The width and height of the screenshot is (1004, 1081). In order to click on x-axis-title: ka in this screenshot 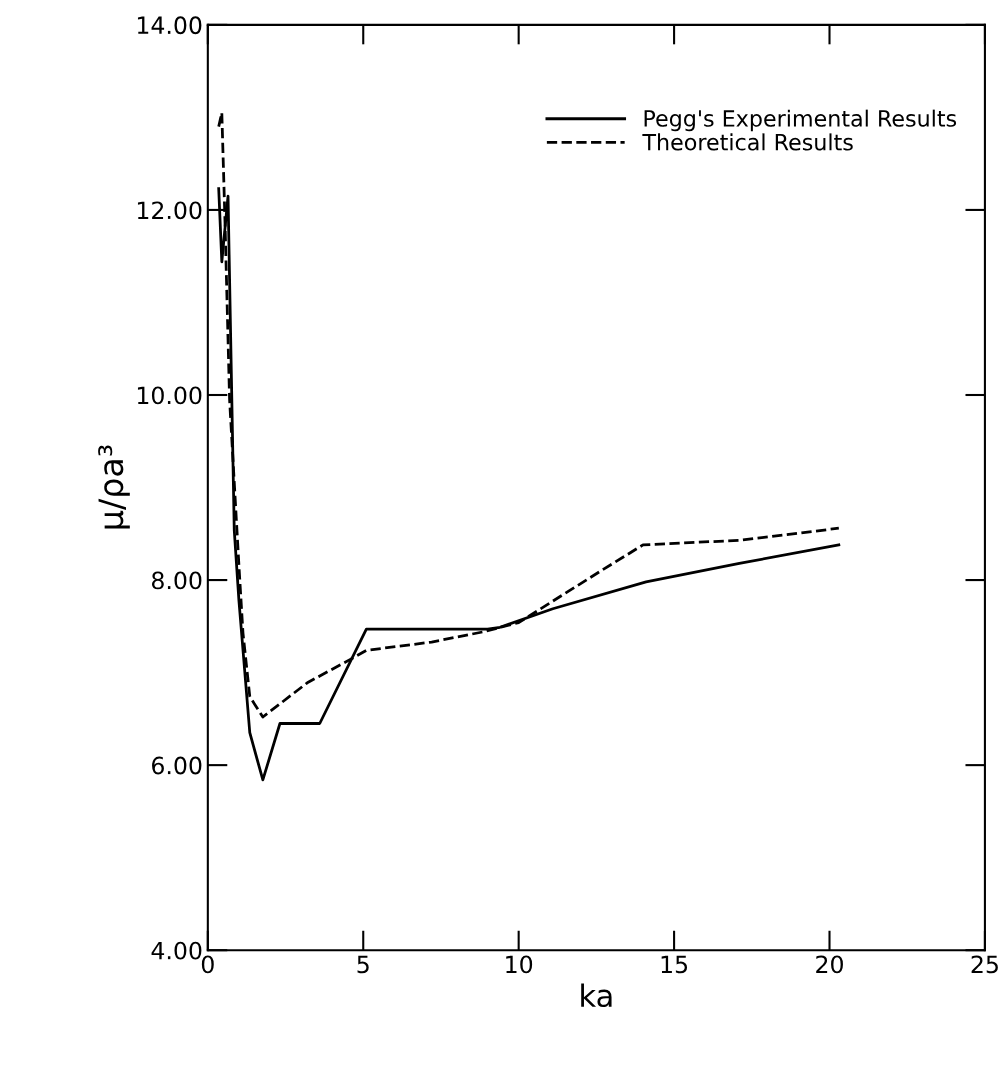, I will do `click(596, 995)`.